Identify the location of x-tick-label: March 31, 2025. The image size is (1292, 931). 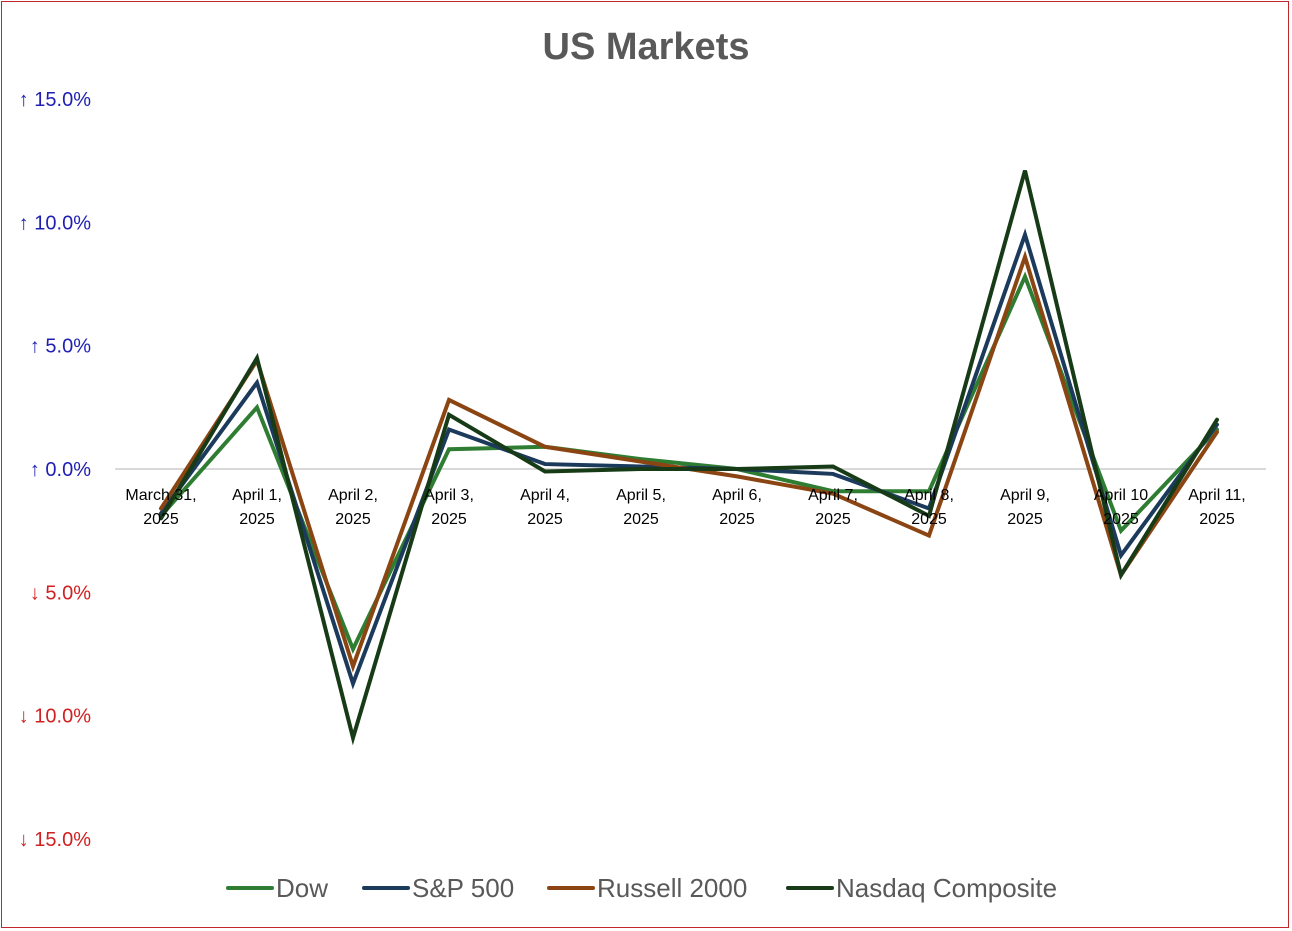
(160, 507).